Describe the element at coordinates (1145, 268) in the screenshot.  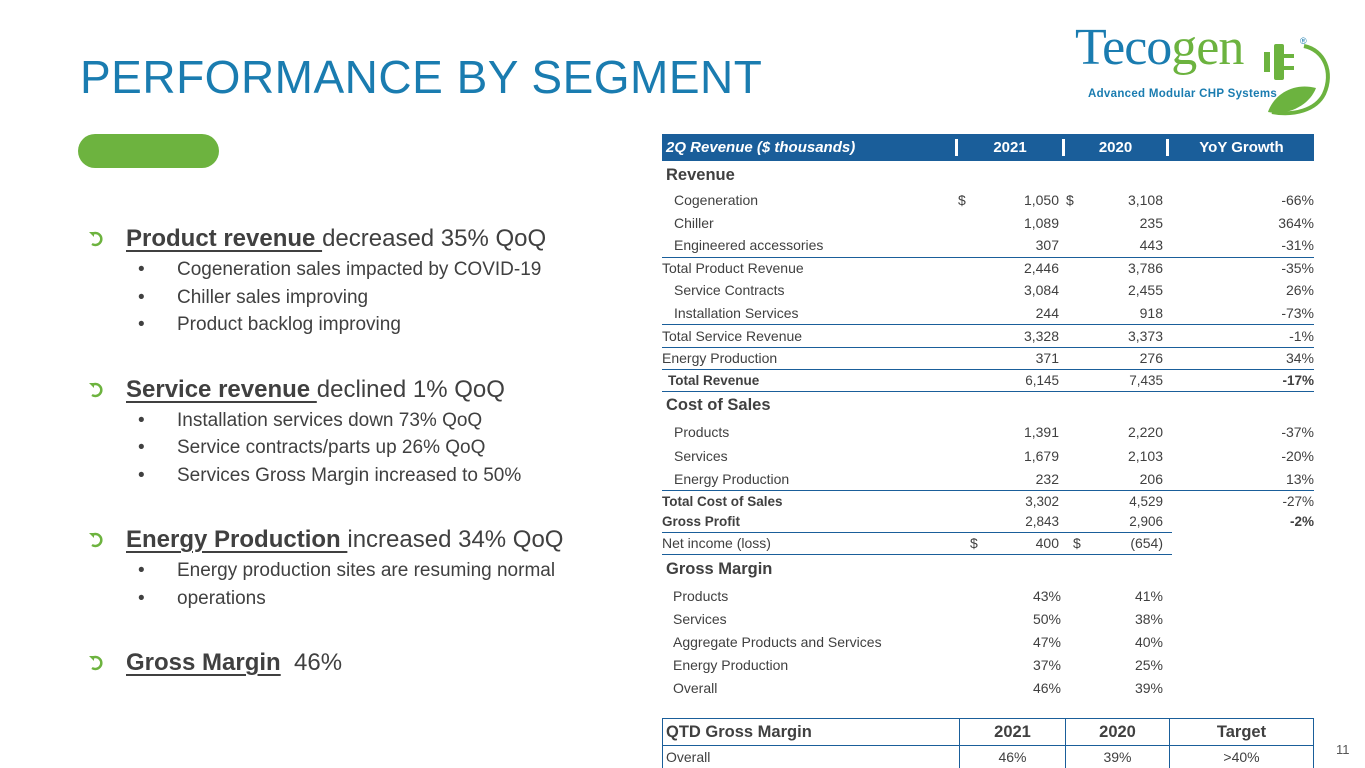
I see `value-2020: 3,786` at that location.